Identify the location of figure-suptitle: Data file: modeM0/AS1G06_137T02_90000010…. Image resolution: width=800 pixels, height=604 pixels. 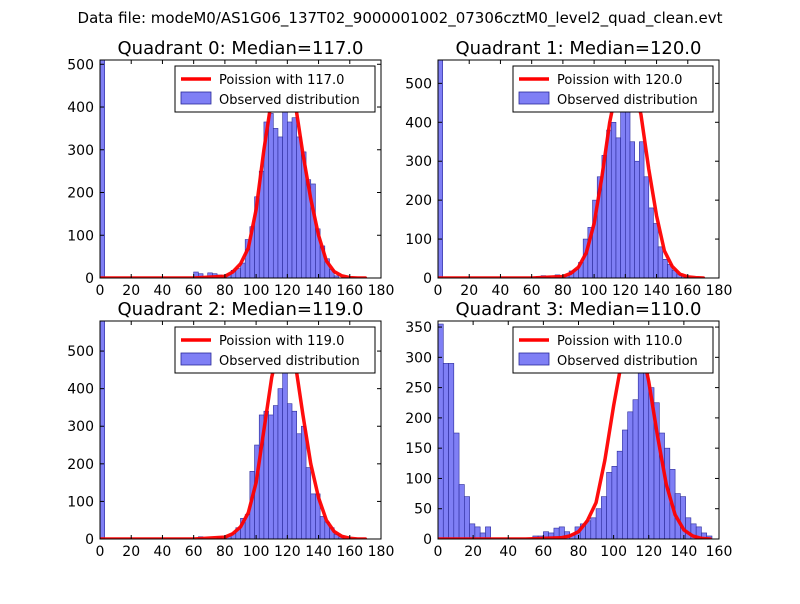
(400, 18).